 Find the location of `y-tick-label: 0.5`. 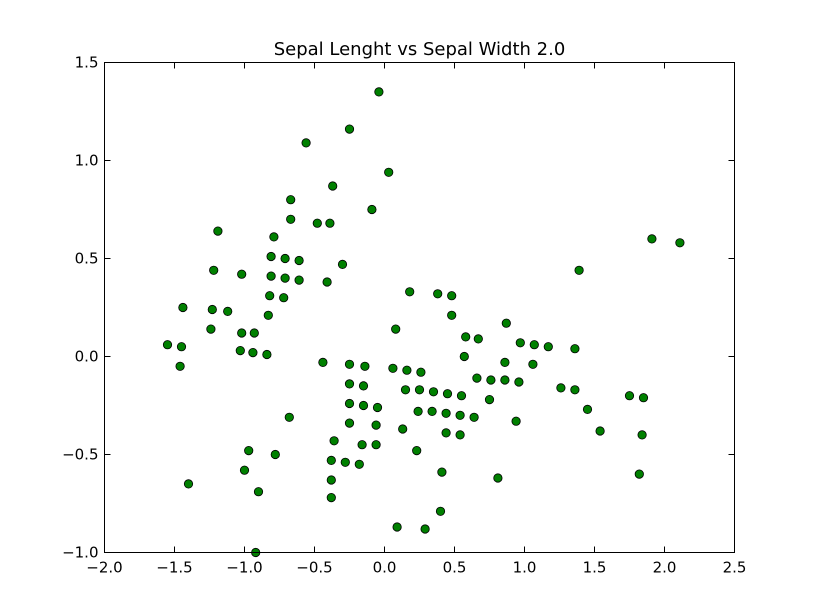

y-tick-label: 0.5 is located at coordinates (87, 259).